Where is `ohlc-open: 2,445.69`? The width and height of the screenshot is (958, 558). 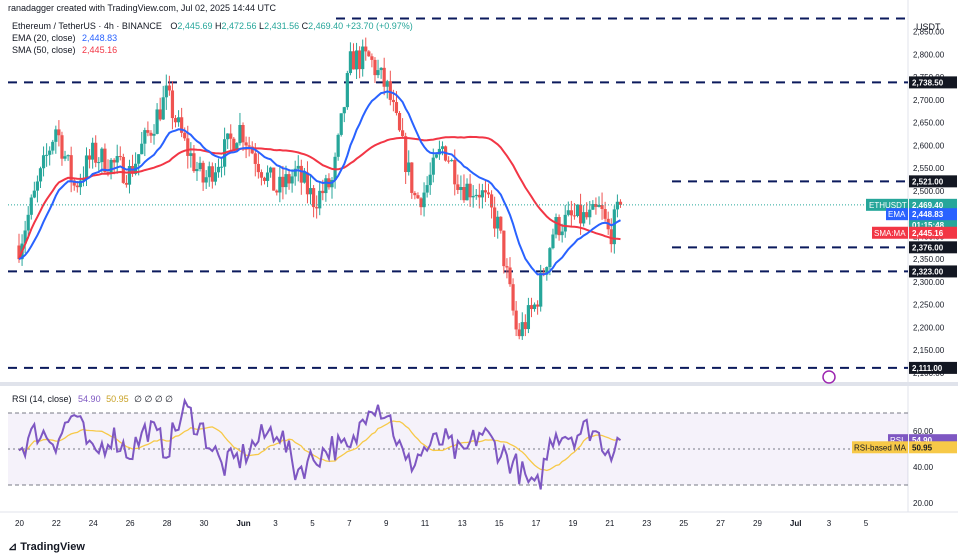 ohlc-open: 2,445.69 is located at coordinates (195, 26).